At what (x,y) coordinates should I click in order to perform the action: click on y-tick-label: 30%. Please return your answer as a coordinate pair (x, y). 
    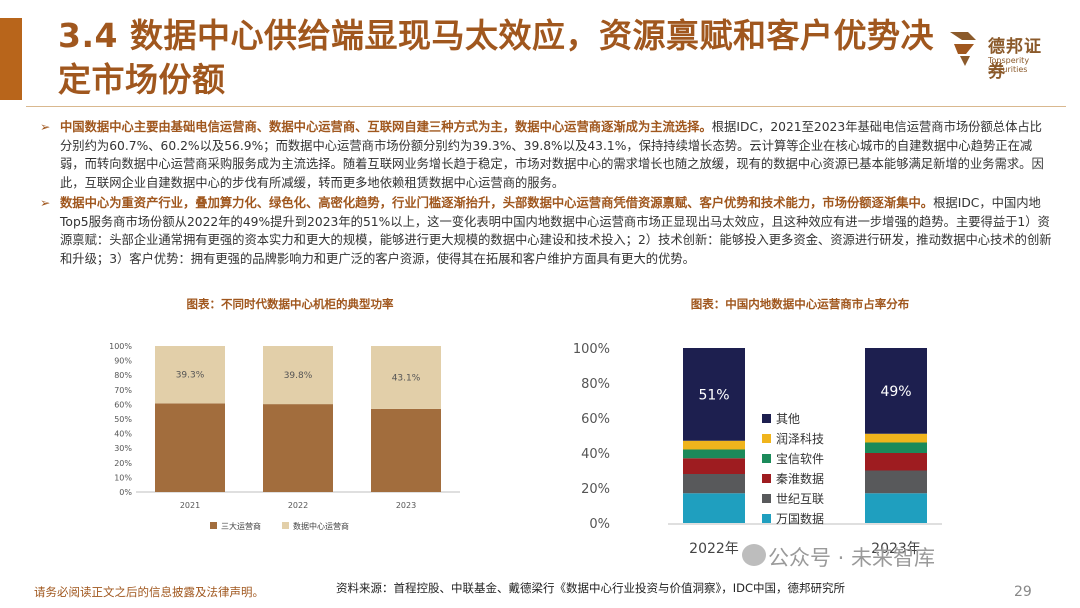
    Looking at the image, I should click on (123, 448).